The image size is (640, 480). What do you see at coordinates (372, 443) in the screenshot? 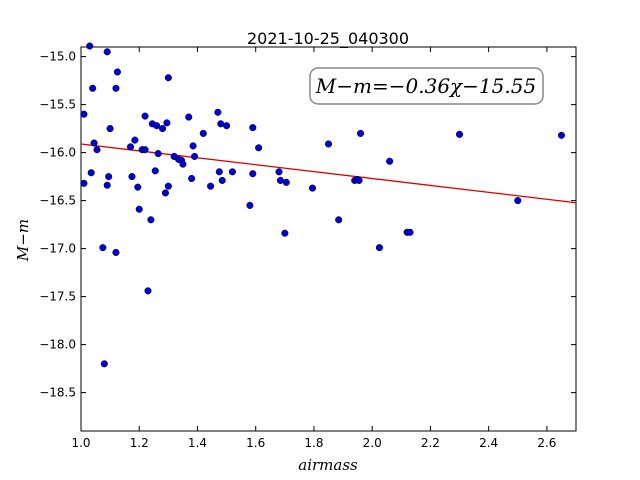
I see `x-tick-label: 2.0` at bounding box center [372, 443].